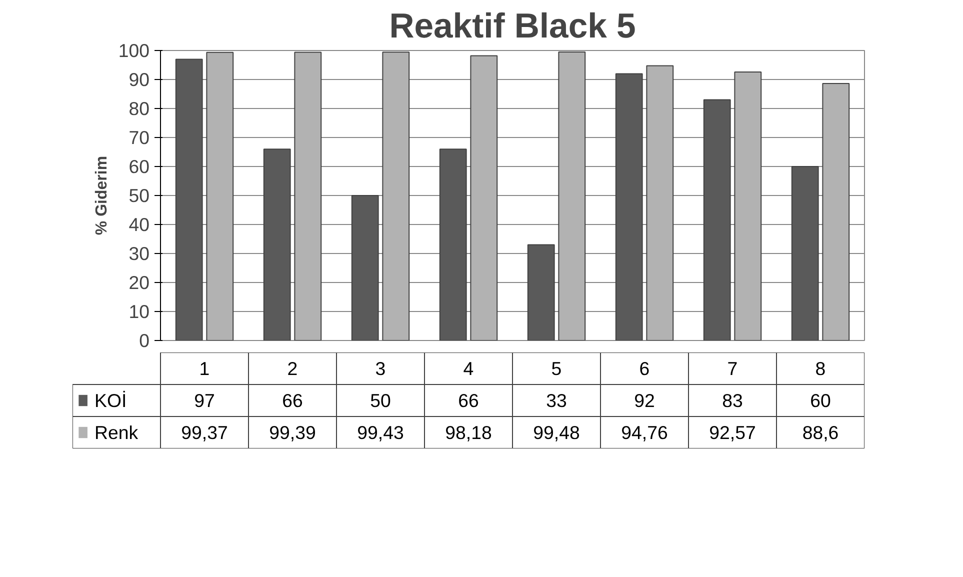 Image resolution: width=963 pixels, height=577 pixels. I want to click on data-label: 33, so click(556, 400).